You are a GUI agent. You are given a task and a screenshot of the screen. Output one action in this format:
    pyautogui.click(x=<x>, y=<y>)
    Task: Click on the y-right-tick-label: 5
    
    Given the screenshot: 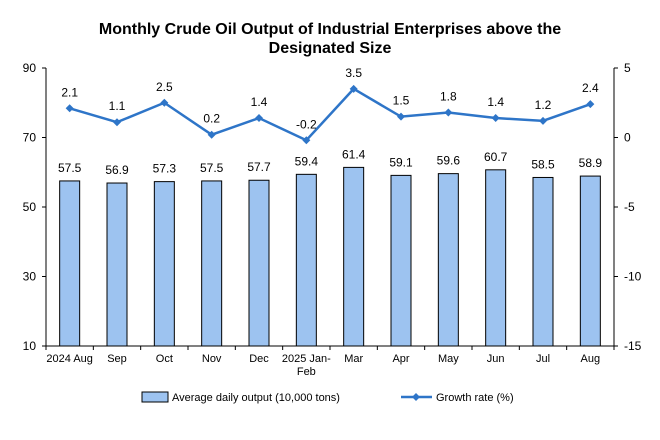 What is the action you would take?
    pyautogui.click(x=627, y=68)
    